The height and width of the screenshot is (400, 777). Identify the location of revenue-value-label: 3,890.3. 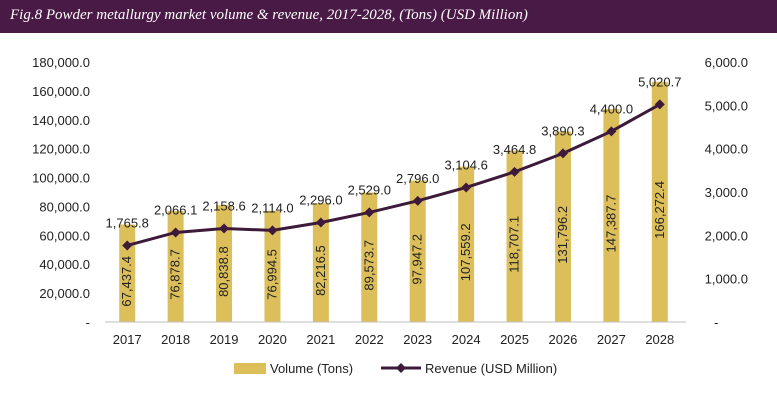
(562, 130).